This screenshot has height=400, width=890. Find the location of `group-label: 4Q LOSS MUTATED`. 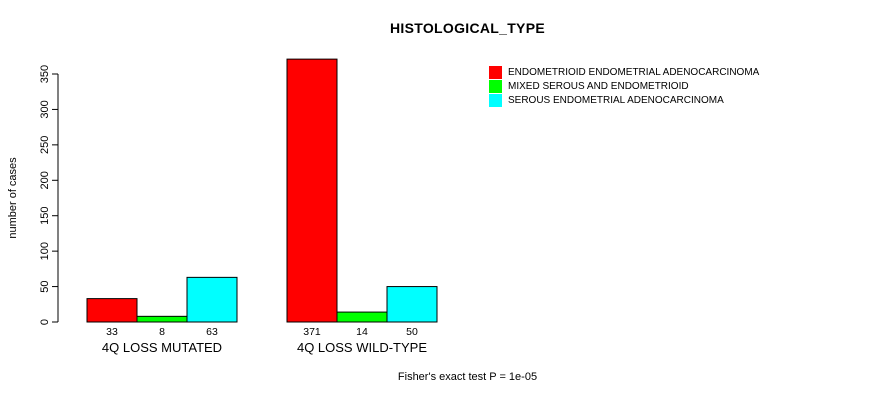

group-label: 4Q LOSS MUTATED is located at coordinates (162, 347).